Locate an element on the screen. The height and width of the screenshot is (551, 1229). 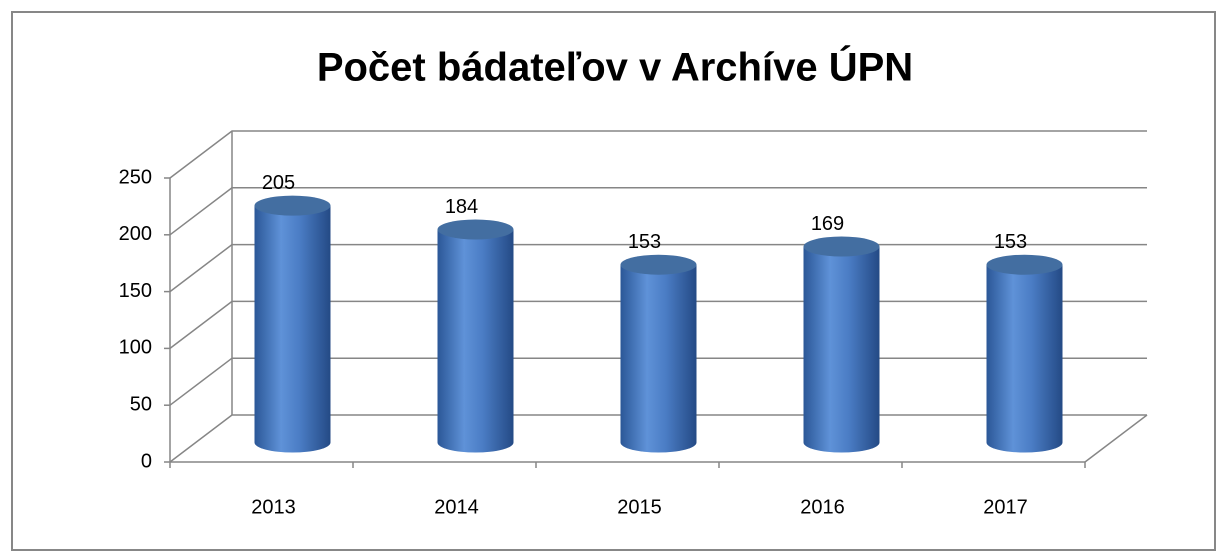
y-tick-label: 50 is located at coordinates (141, 404).